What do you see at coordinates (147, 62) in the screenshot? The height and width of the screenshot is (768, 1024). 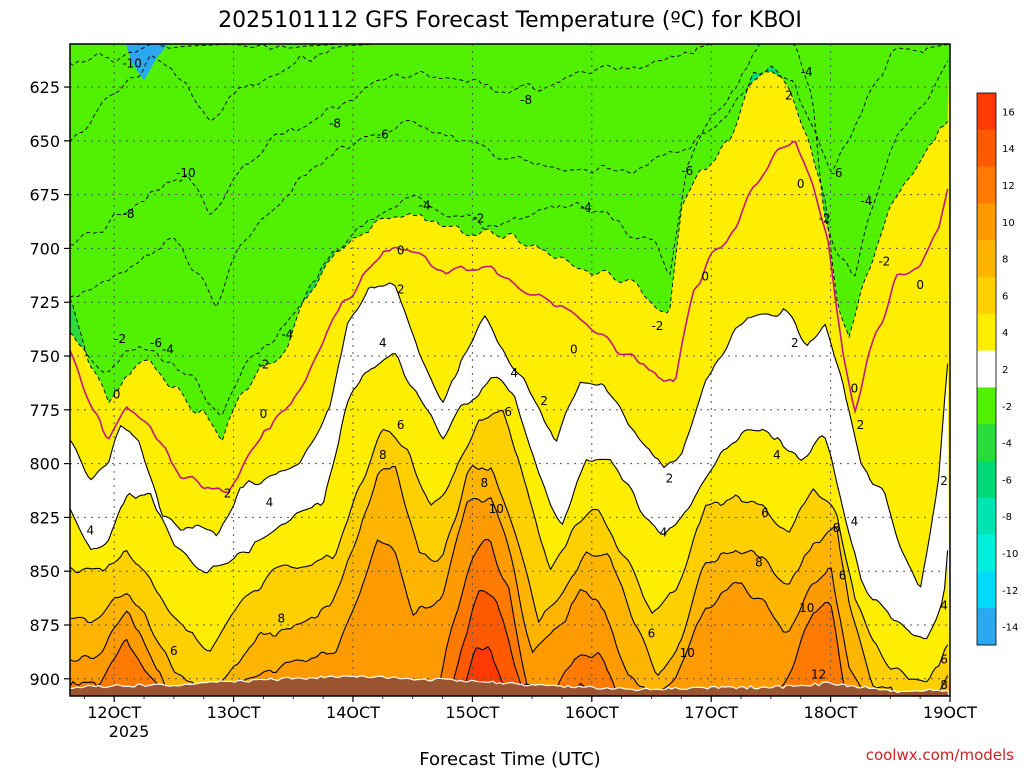 I see `band-minus-14-pocket` at bounding box center [147, 62].